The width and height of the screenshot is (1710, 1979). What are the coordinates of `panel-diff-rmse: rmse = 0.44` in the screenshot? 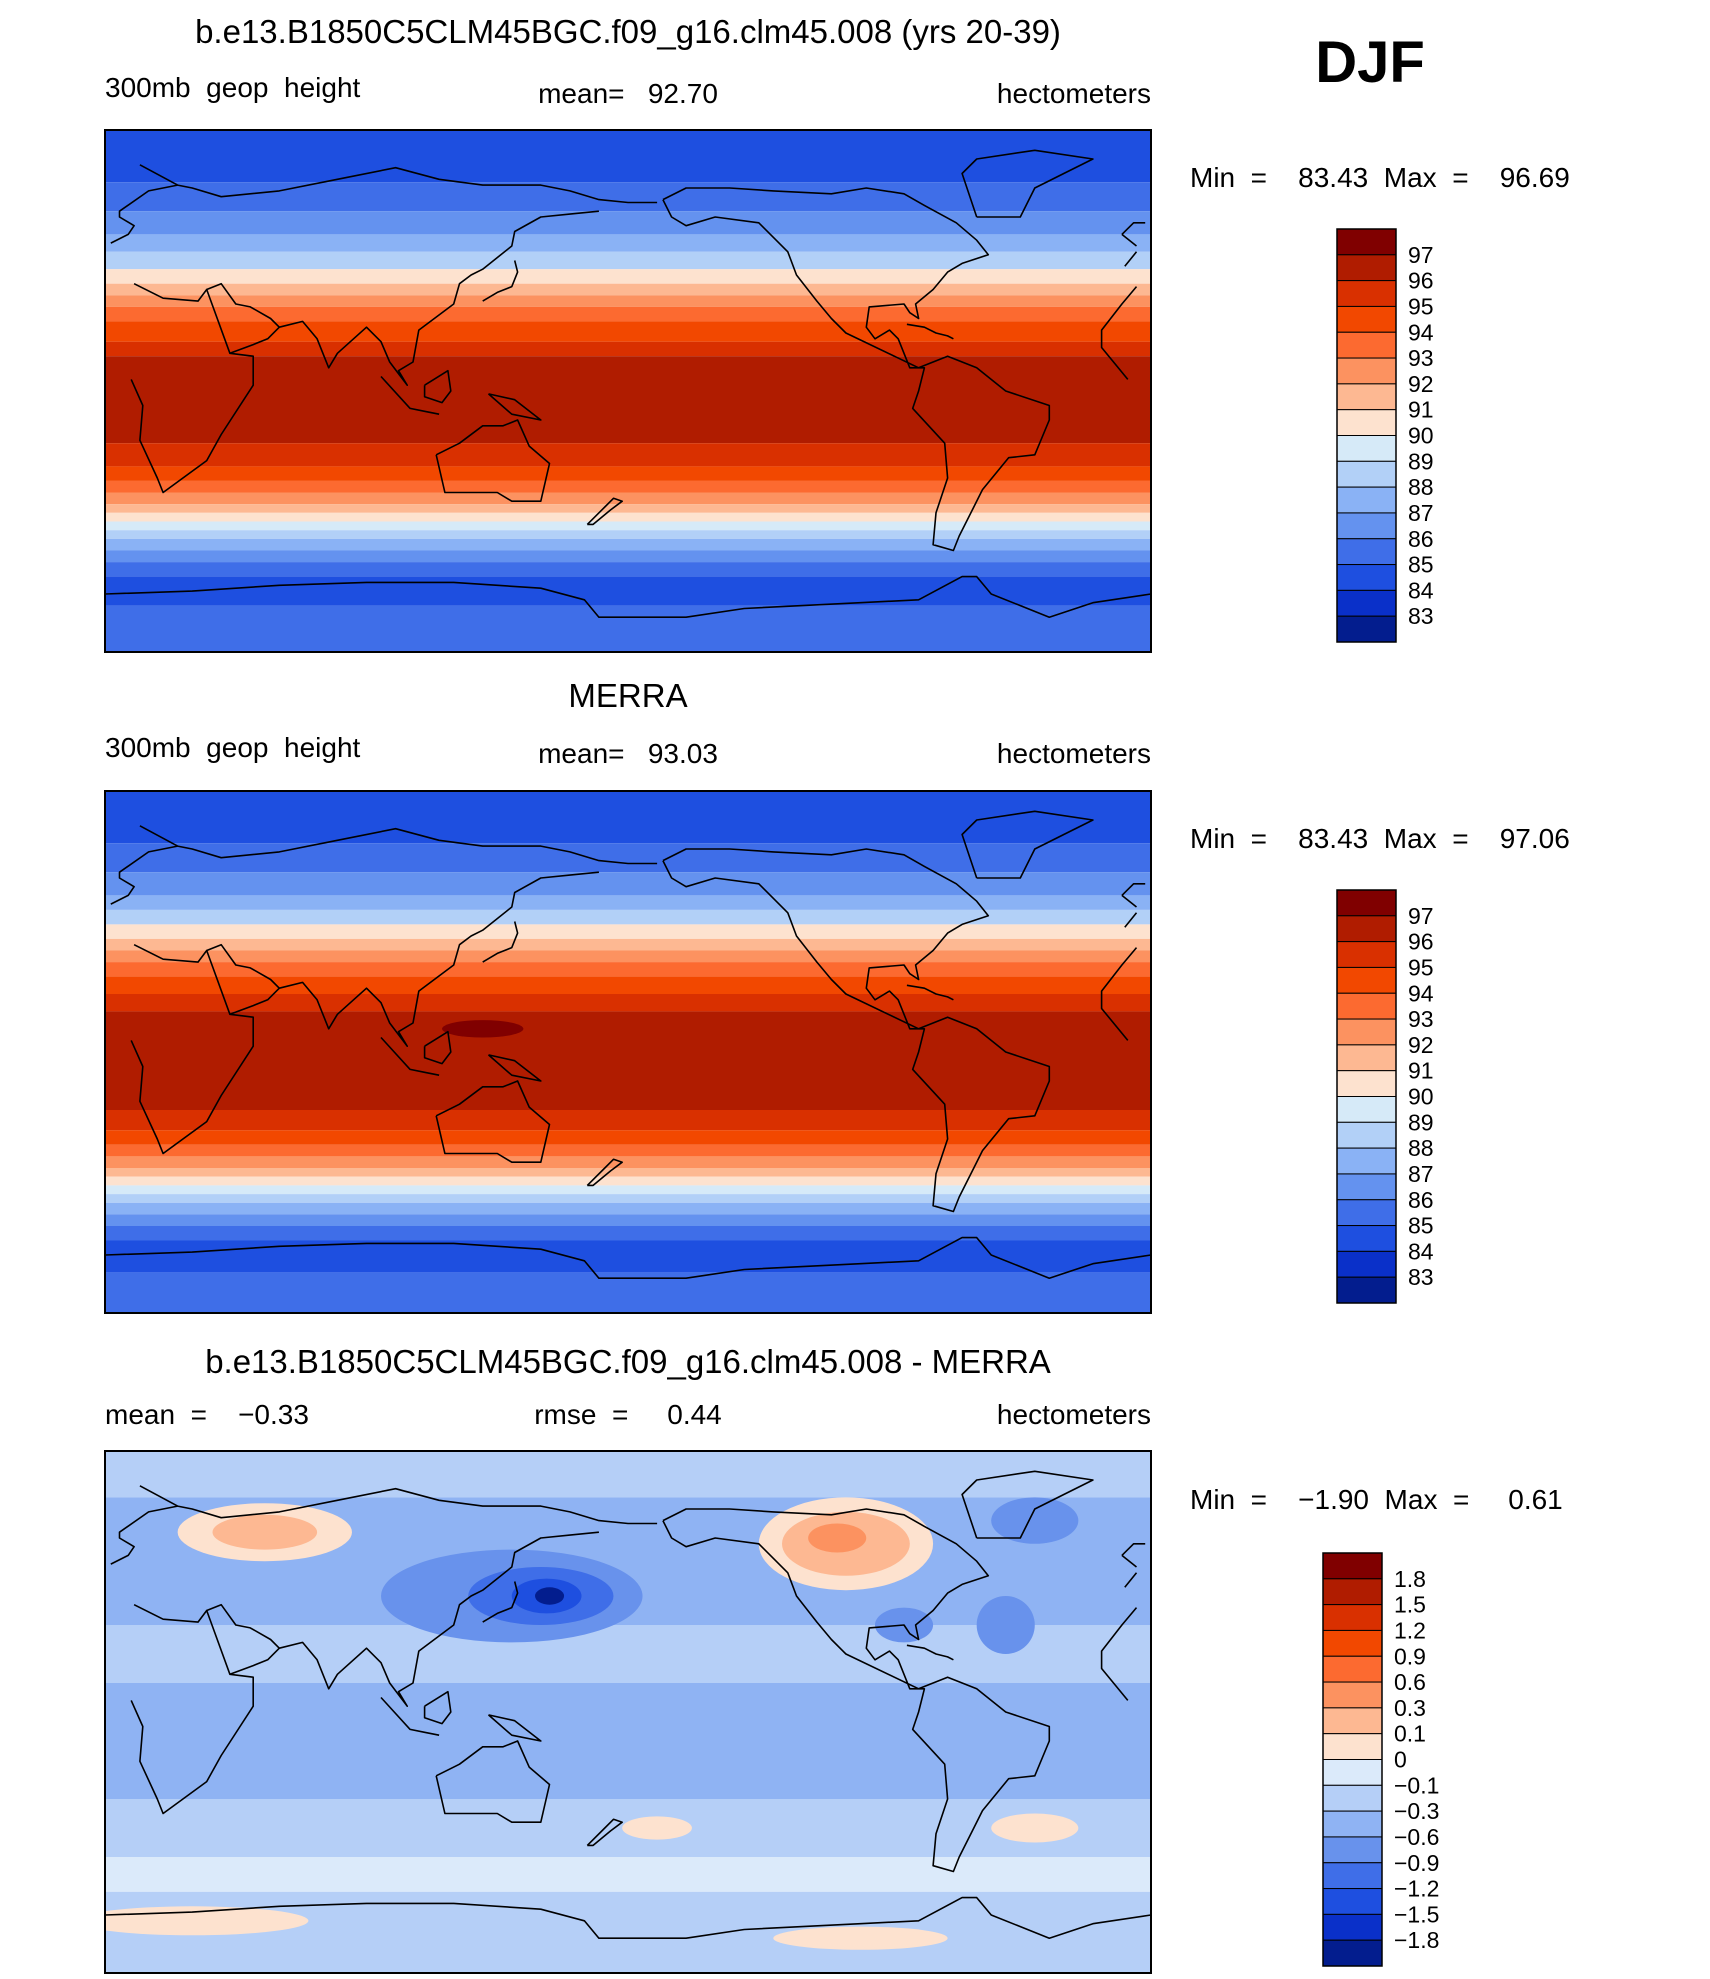 It's located at (628, 1414).